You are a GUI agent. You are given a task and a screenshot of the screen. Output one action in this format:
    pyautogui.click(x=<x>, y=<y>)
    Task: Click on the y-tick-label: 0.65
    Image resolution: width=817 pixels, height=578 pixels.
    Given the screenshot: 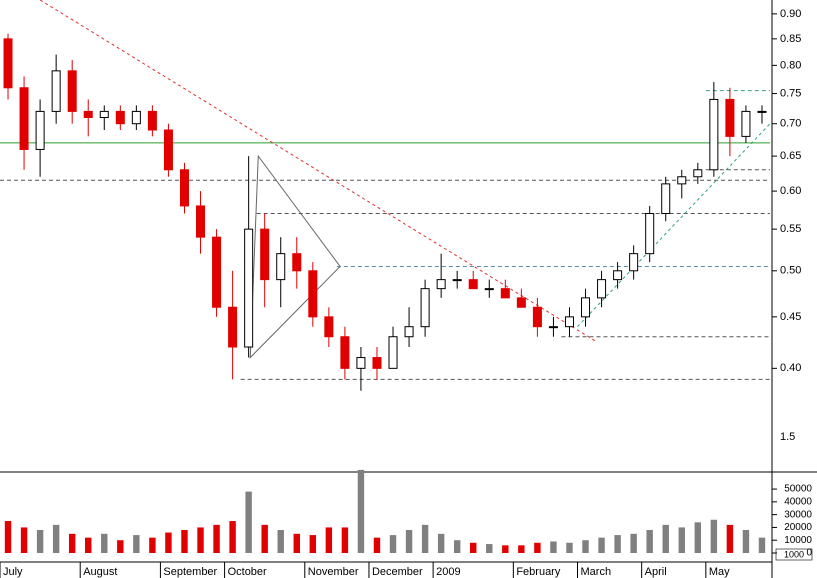 What is the action you would take?
    pyautogui.click(x=790, y=156)
    